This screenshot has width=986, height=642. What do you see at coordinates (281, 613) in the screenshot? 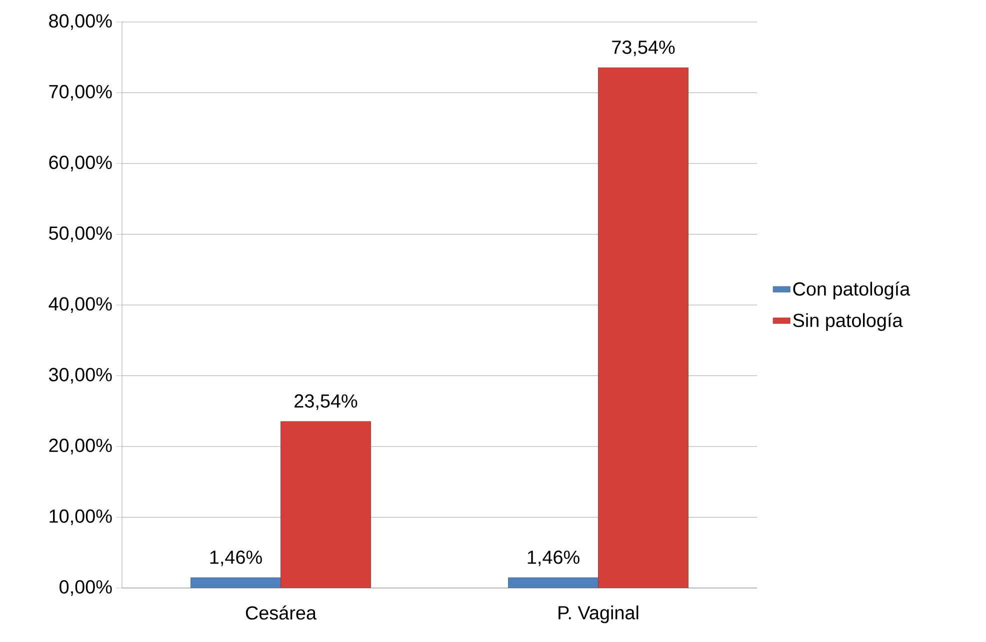
I see `x-tick-label: Cesárea` at bounding box center [281, 613].